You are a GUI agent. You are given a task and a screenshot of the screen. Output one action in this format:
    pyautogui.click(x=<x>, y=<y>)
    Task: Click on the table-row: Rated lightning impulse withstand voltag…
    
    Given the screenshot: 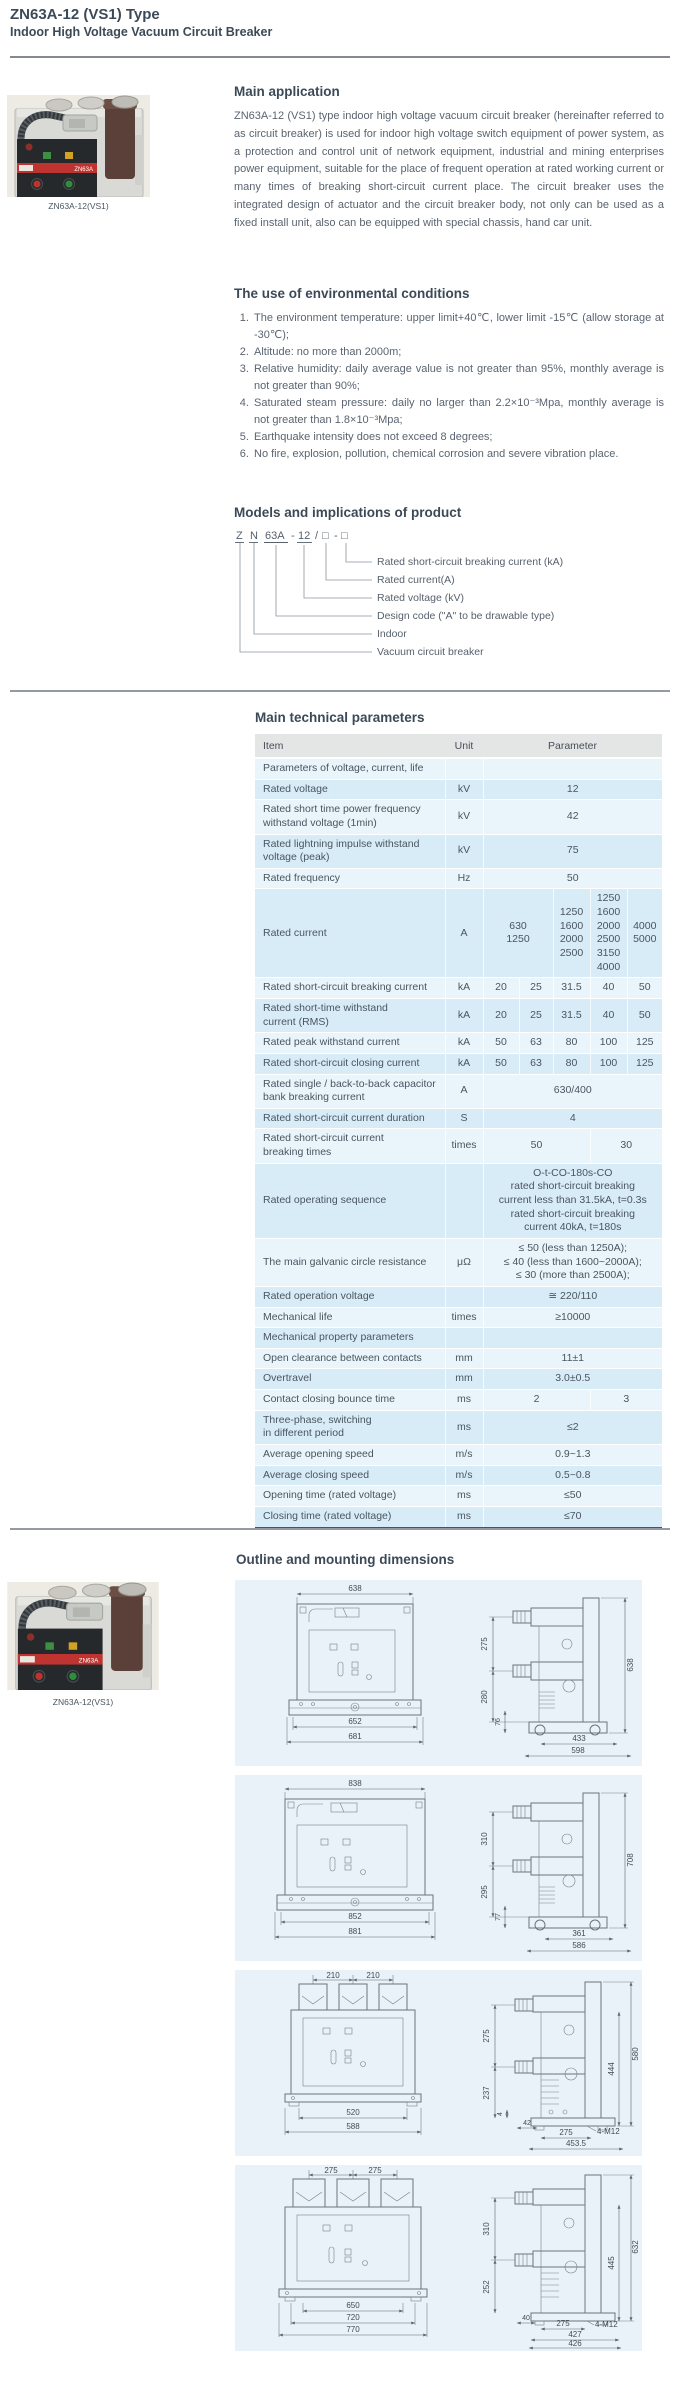 What is the action you would take?
    pyautogui.click(x=459, y=851)
    